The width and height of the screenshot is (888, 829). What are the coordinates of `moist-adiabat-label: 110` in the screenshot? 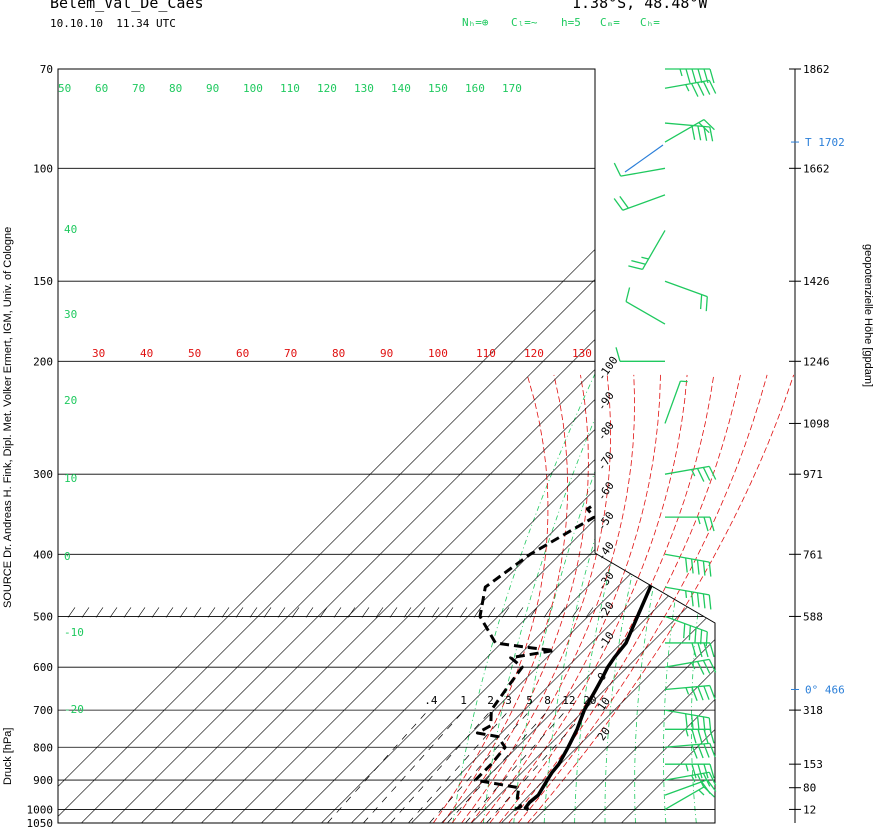 It's located at (486, 353).